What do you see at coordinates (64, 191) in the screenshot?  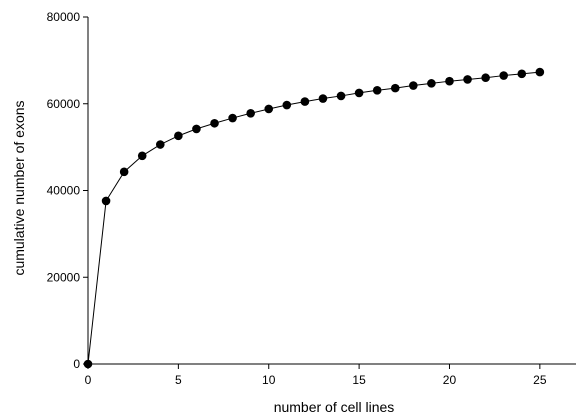 I see `y-tick-label: 40000` at bounding box center [64, 191].